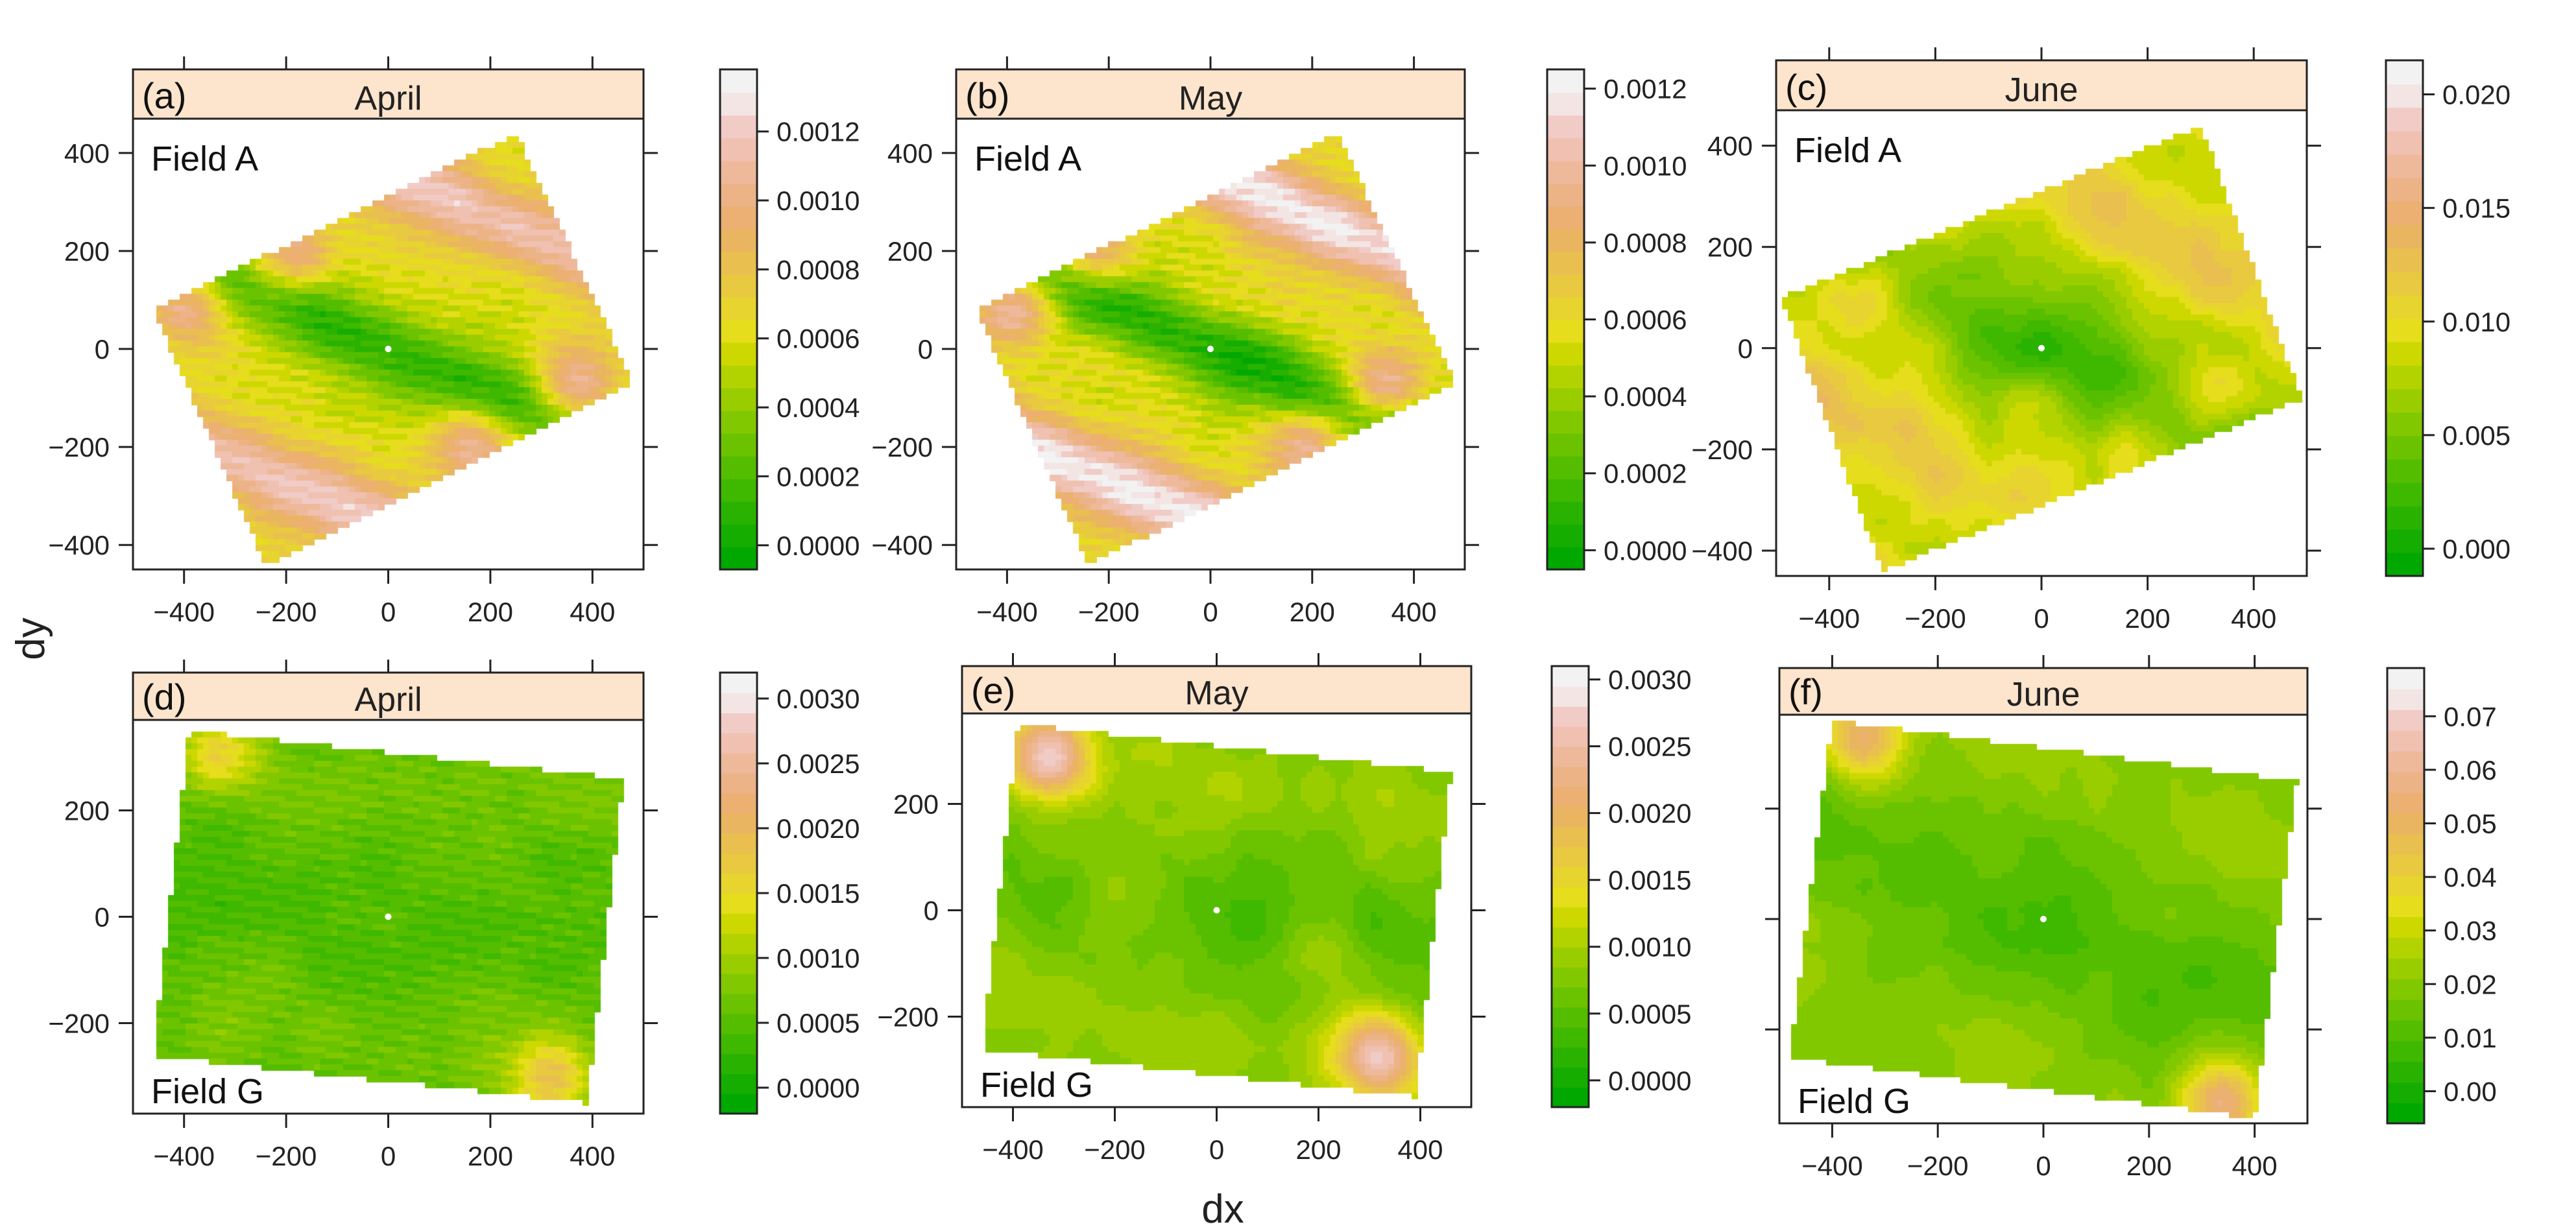  Describe the element at coordinates (164, 95) in the screenshot. I see `panel-label: (a)` at that location.